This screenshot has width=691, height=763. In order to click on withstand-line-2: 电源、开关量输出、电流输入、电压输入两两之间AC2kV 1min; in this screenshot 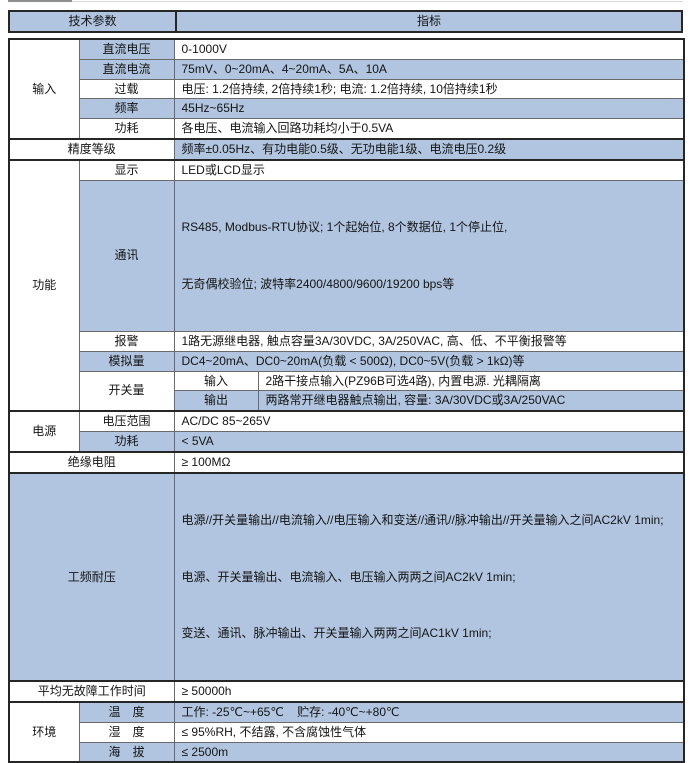, I will do `click(348, 576)`.